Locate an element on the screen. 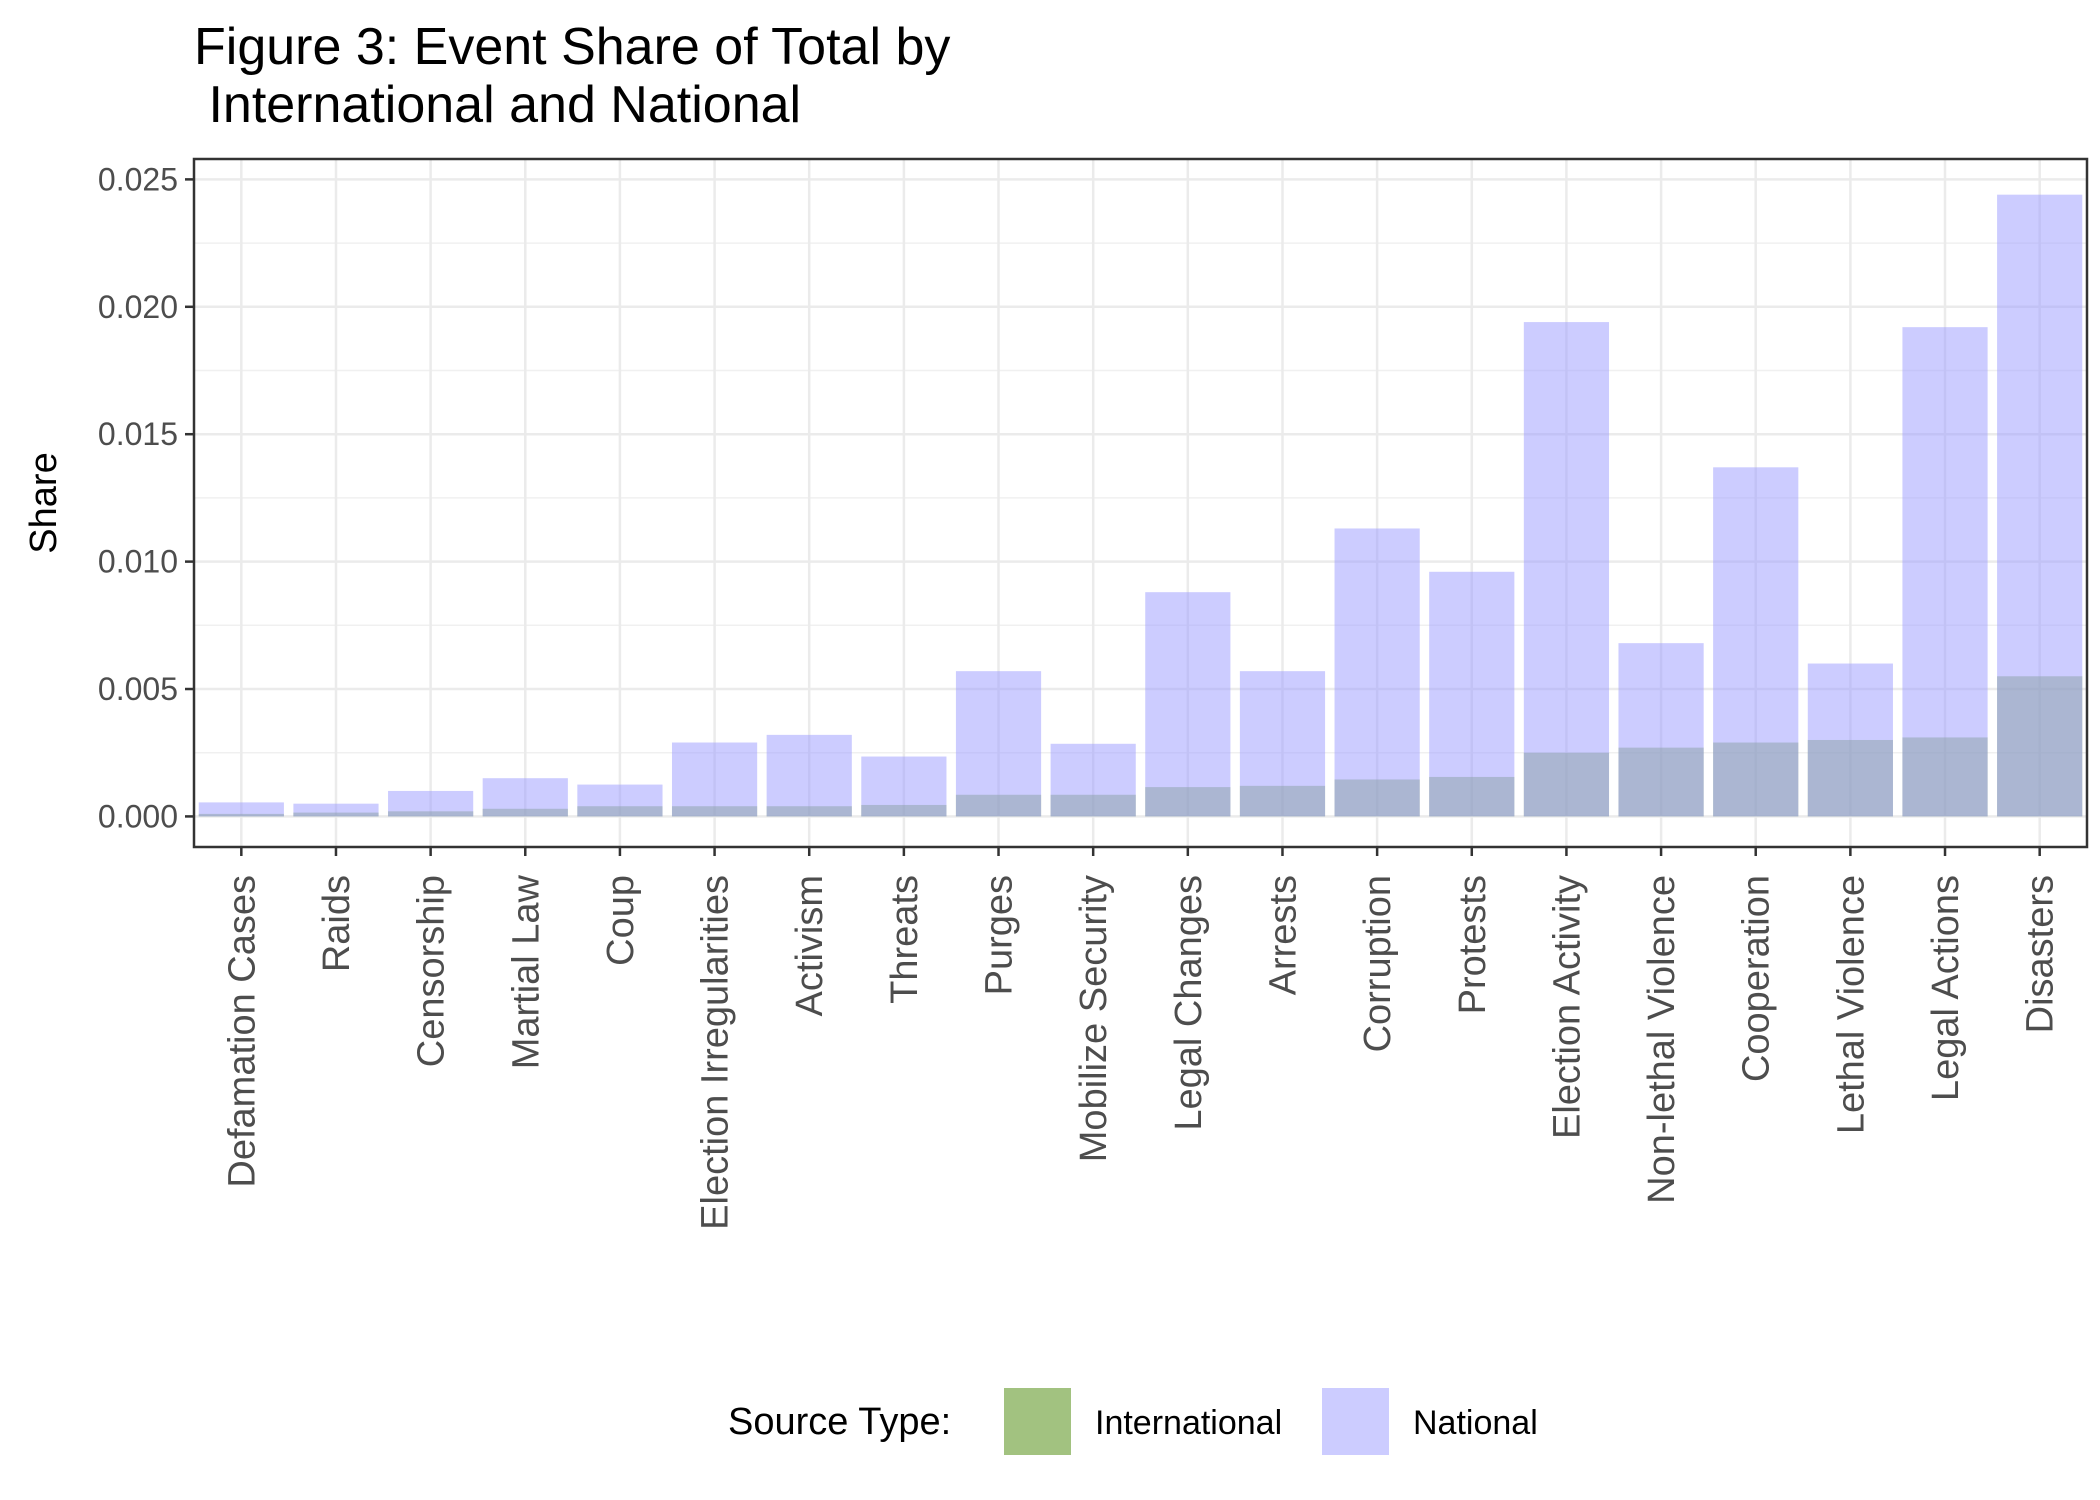 This screenshot has height=1500, width=2100. x-tick-label: Raids is located at coordinates (337, 923).